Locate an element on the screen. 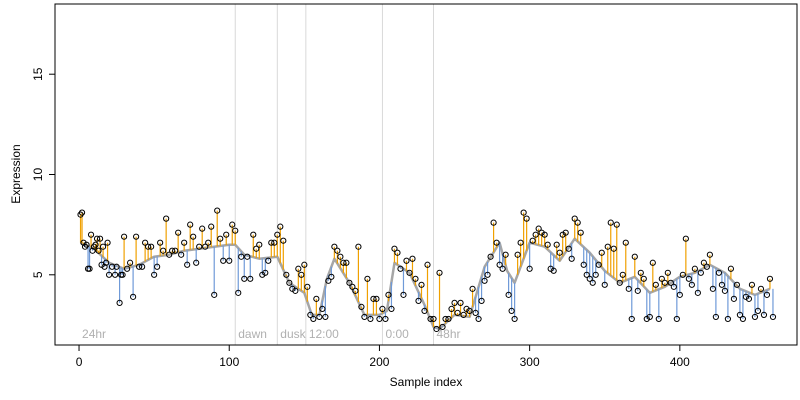 This screenshot has width=800, height=400. region-label: 48hr is located at coordinates (449, 334).